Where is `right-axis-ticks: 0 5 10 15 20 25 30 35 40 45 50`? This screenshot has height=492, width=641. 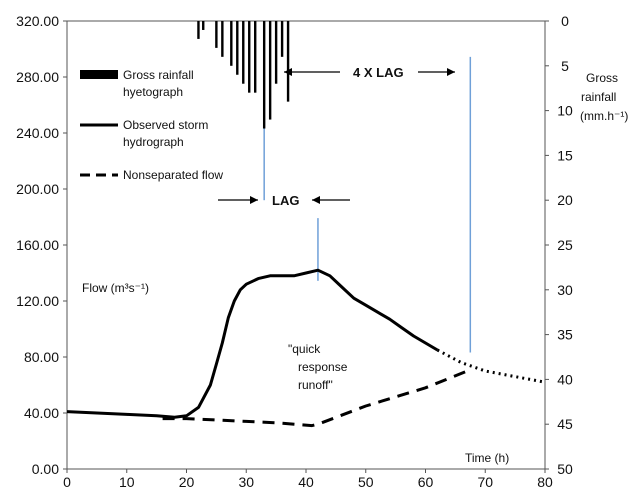 right-axis-ticks: 0 5 10 15 20 25 30 35 40 45 50 is located at coordinates (559, 245).